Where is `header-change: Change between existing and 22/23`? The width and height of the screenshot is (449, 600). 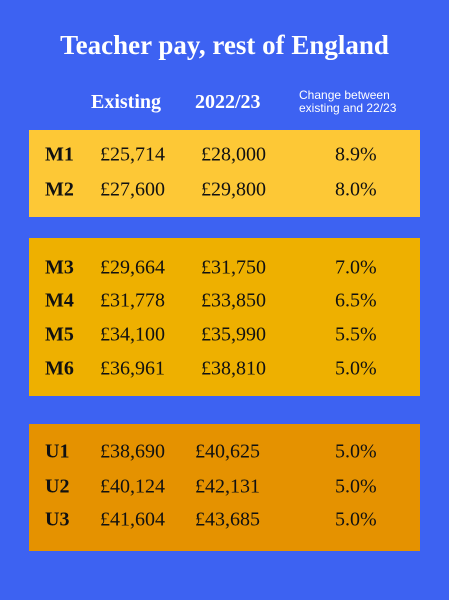 header-change: Change between existing and 22/23 is located at coordinates (348, 101).